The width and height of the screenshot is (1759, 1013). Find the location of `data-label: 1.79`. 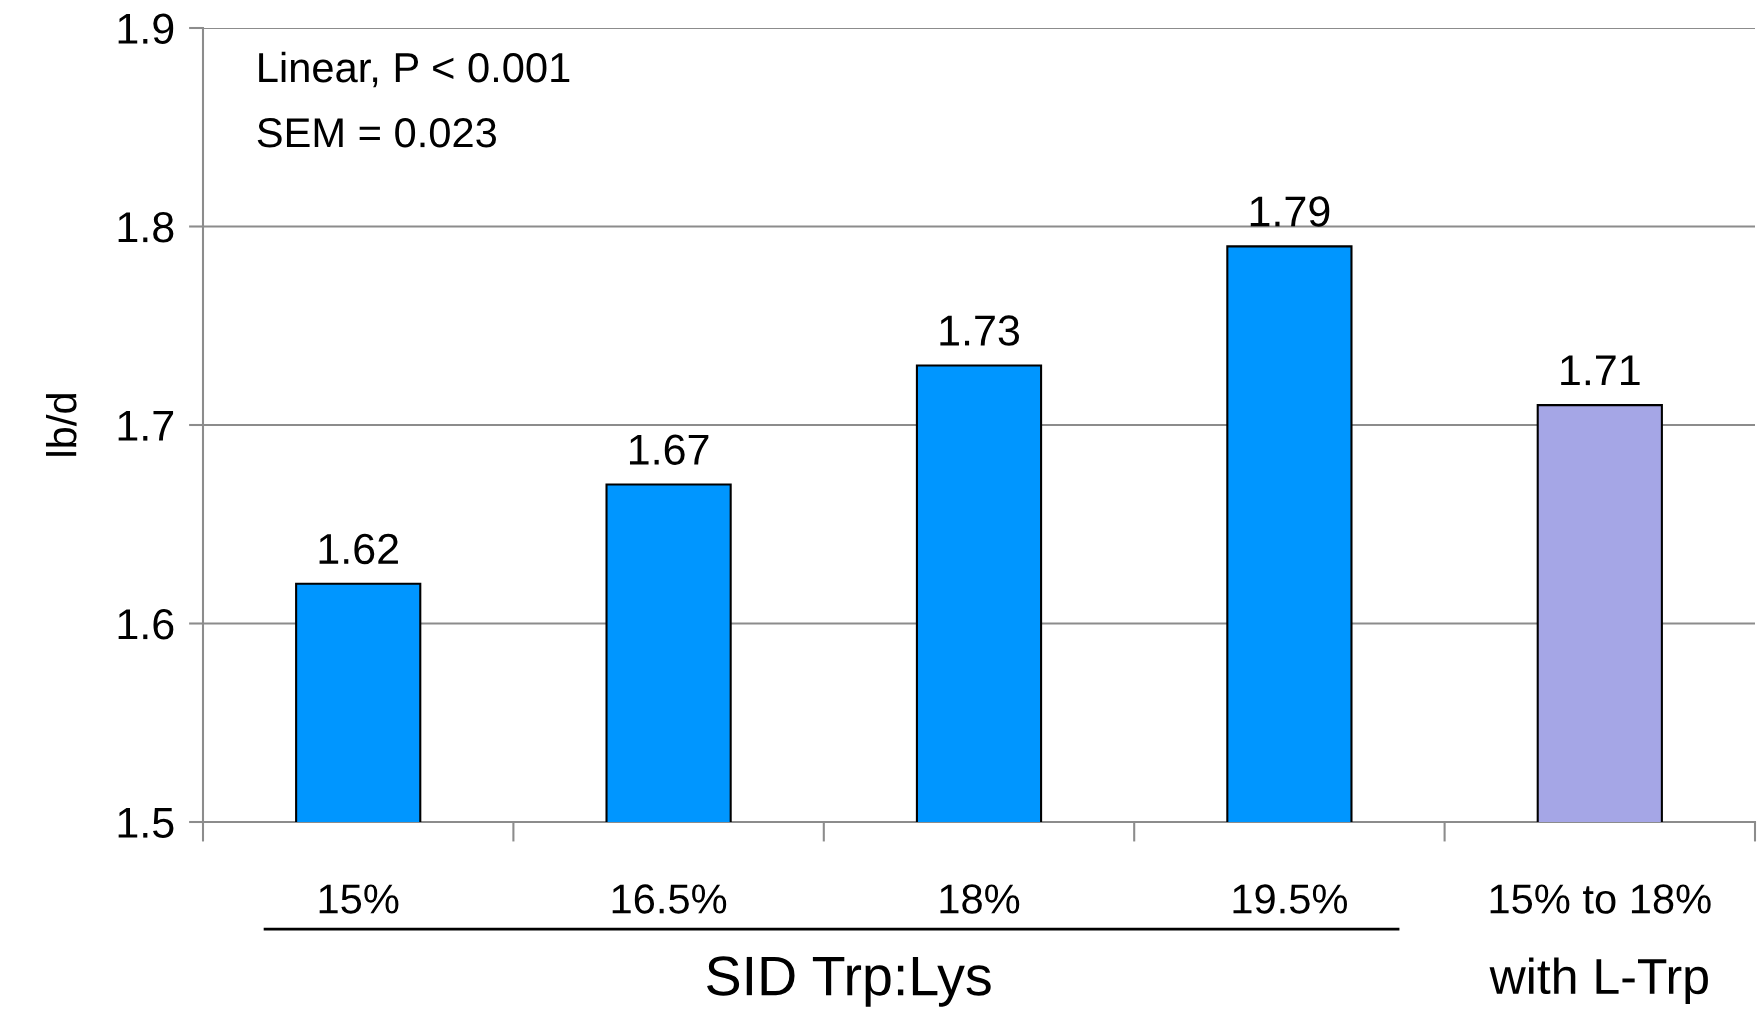

data-label: 1.79 is located at coordinates (1290, 211).